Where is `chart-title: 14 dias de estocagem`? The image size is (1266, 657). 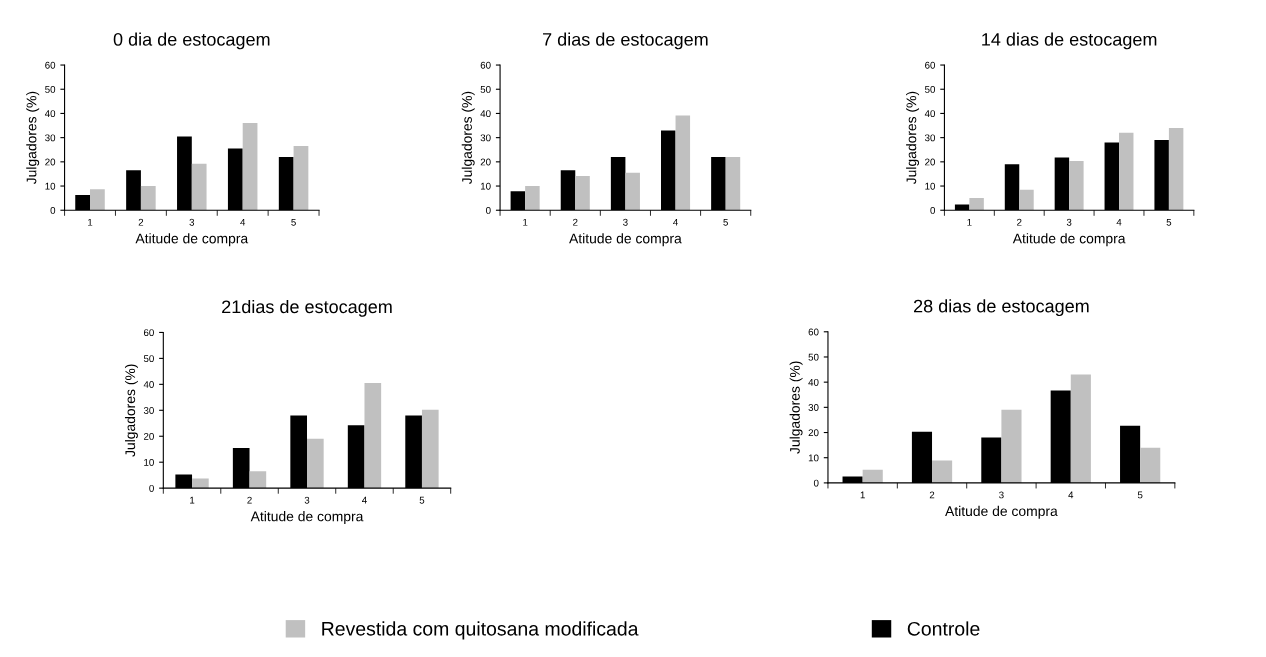 chart-title: 14 dias de estocagem is located at coordinates (1069, 41).